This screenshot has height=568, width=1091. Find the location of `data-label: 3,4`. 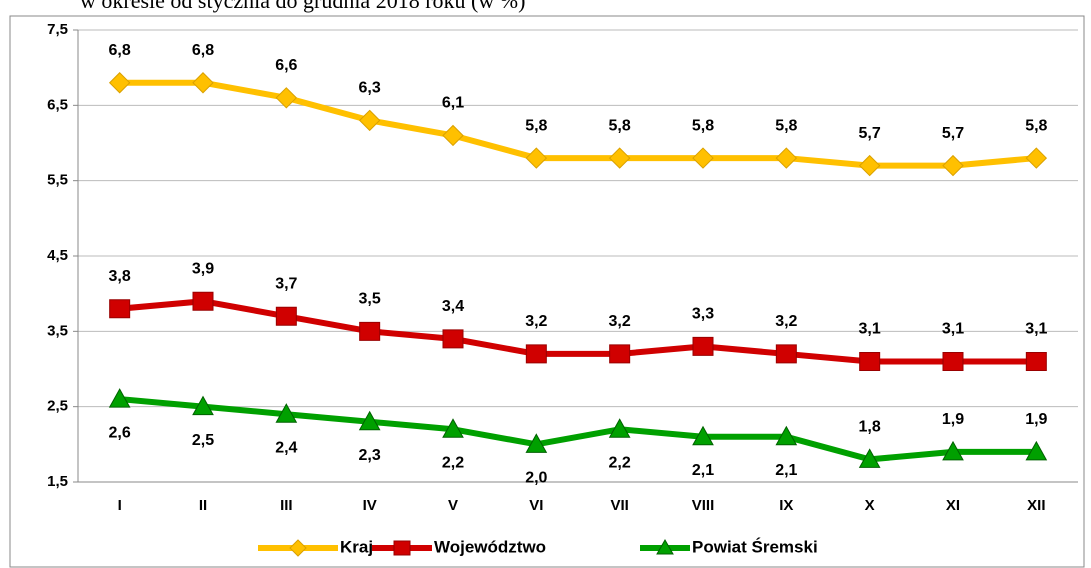

data-label: 3,4 is located at coordinates (453, 306).